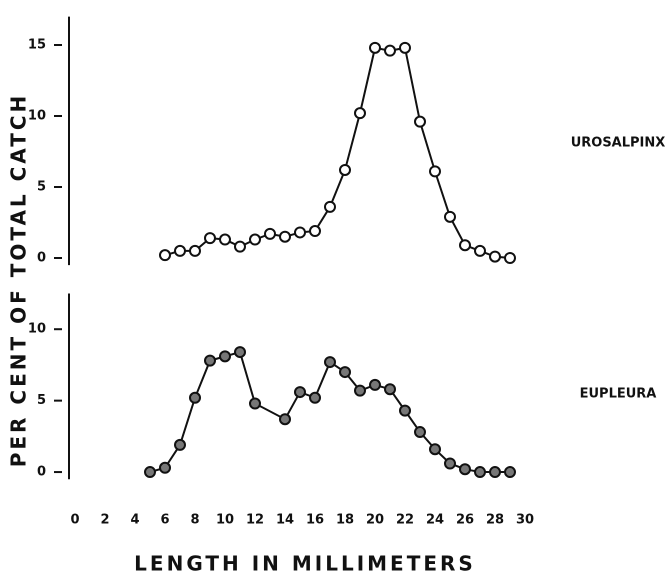 The image size is (669, 578). What do you see at coordinates (74, 520) in the screenshot?
I see `x-tick-label: 0` at bounding box center [74, 520].